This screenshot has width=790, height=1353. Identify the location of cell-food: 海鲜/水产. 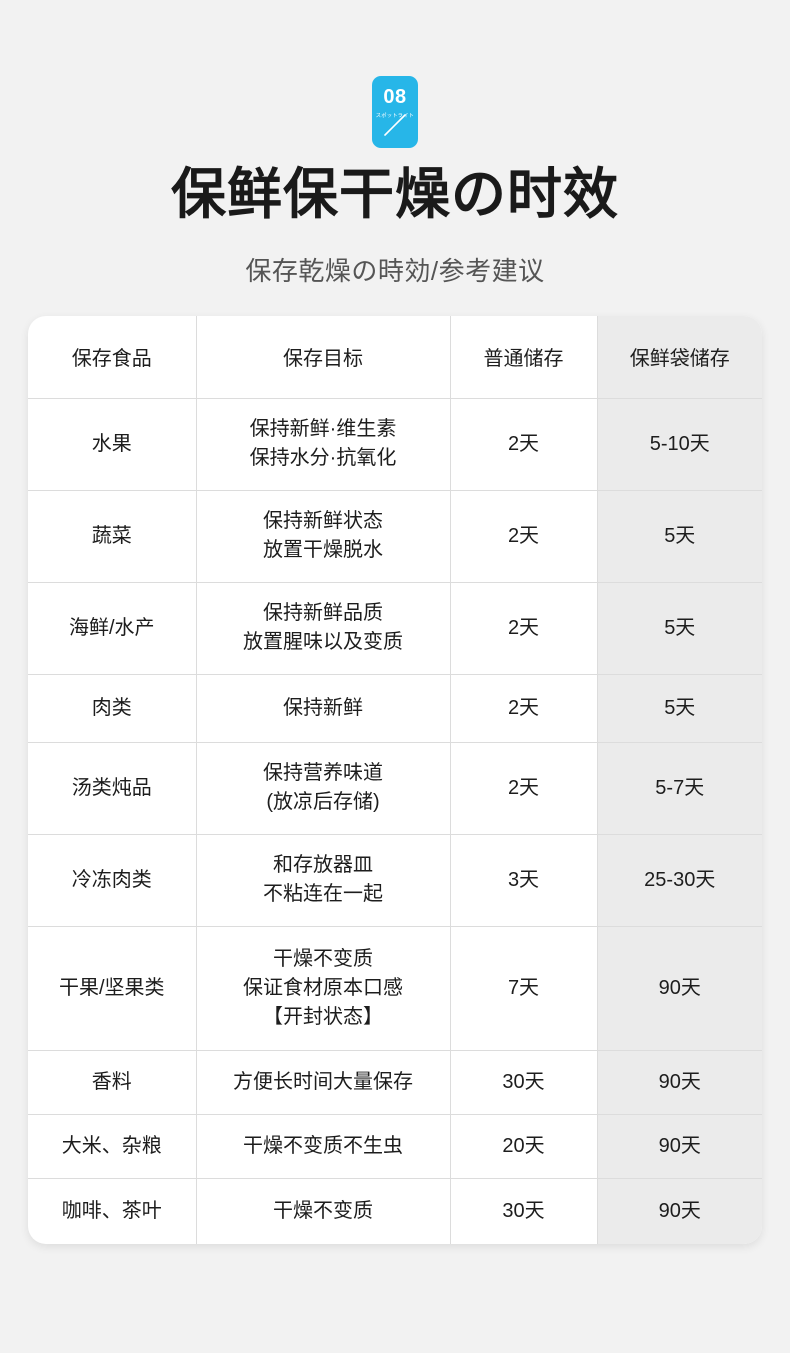
(112, 627).